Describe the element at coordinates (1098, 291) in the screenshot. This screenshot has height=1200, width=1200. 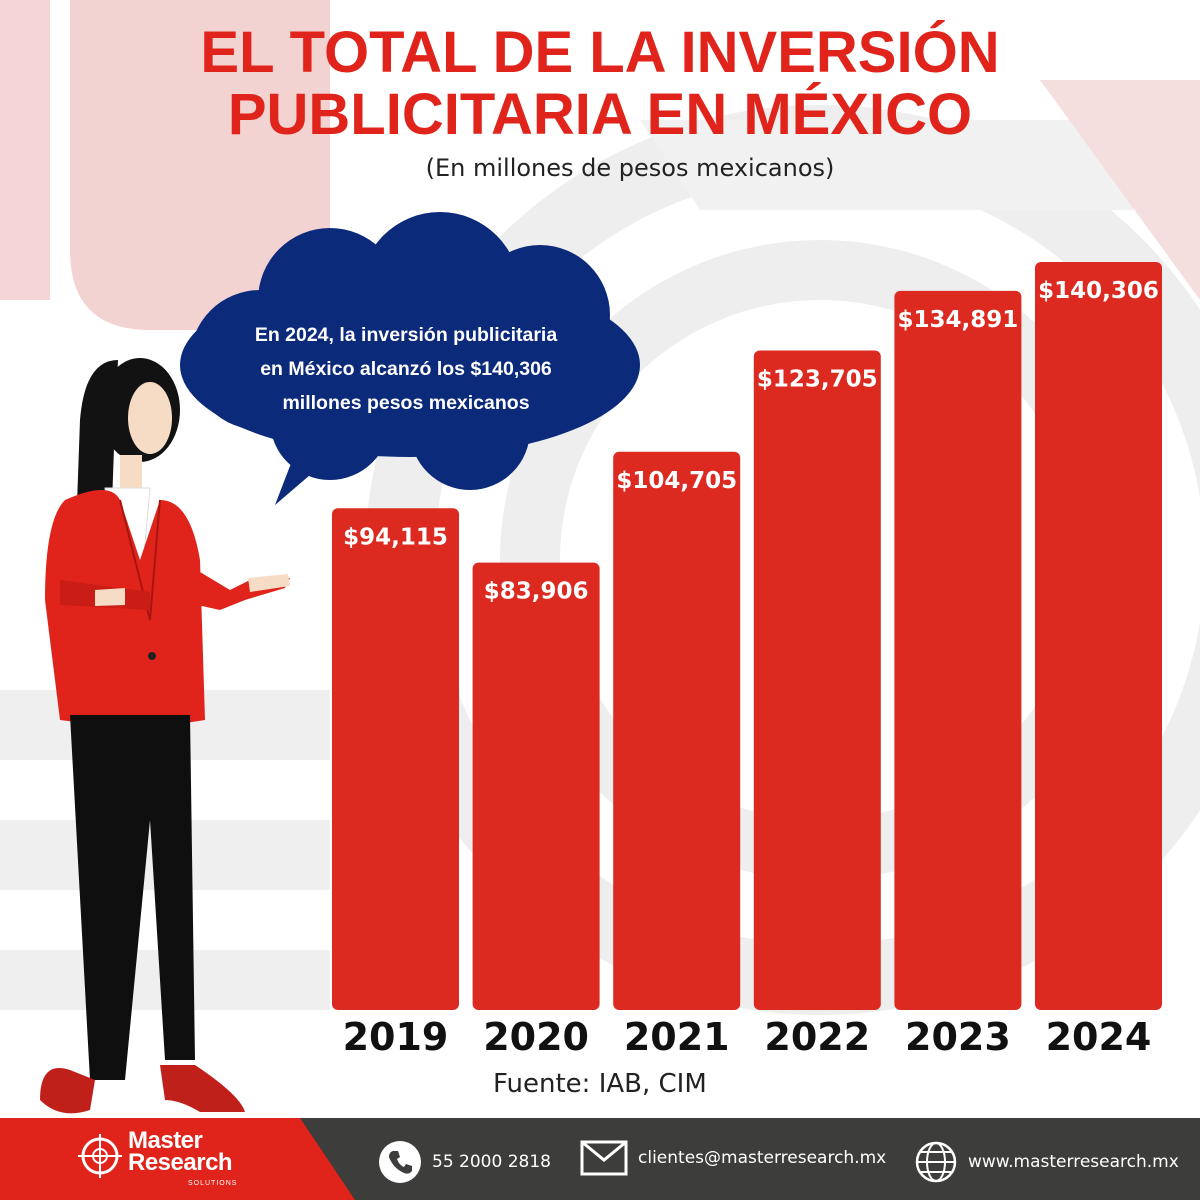
I see `value-label-2024: $140,306` at that location.